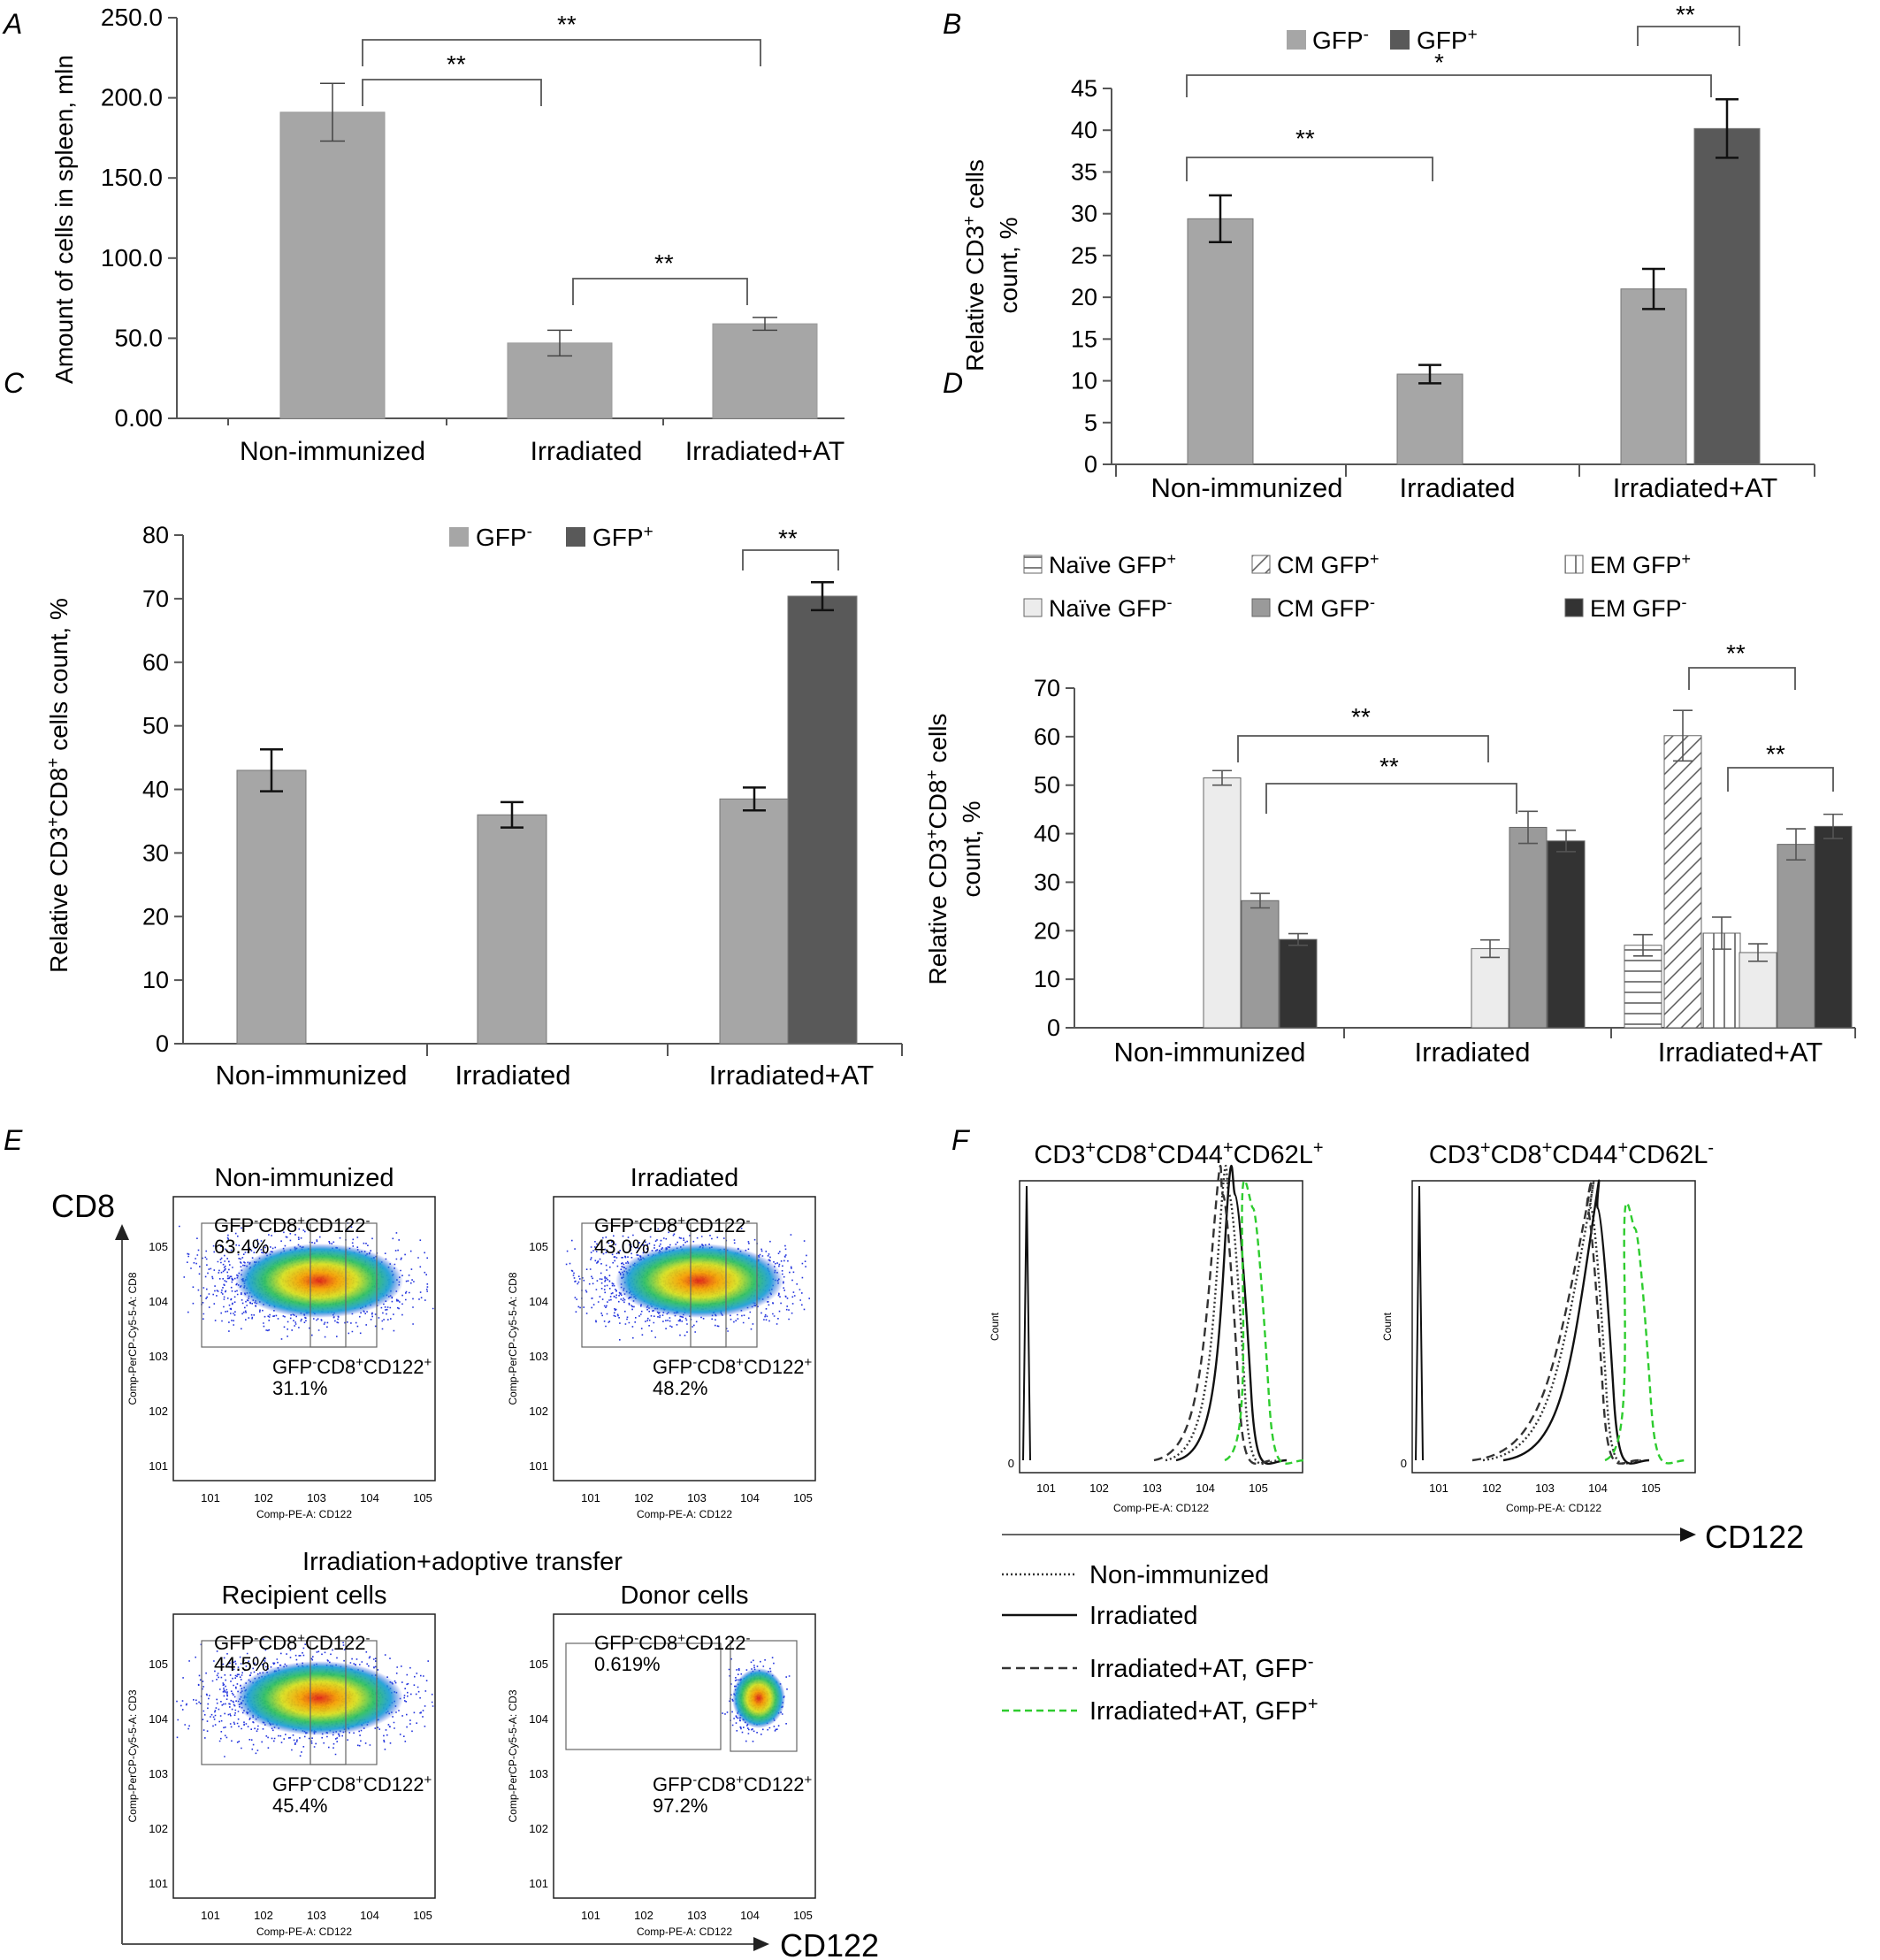 This screenshot has height=1960, width=1880. I want to click on legend-swatch-gfp-pos, so click(1400, 40).